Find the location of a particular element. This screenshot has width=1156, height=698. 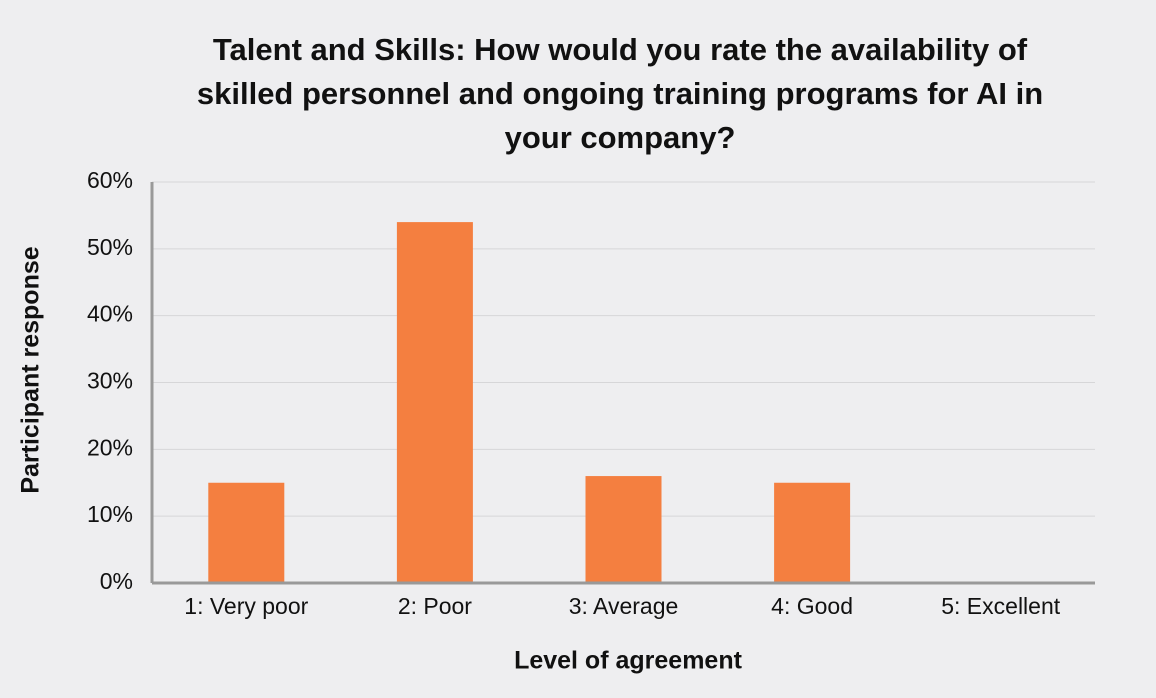

y-tick-label: 10% is located at coordinates (110, 514).